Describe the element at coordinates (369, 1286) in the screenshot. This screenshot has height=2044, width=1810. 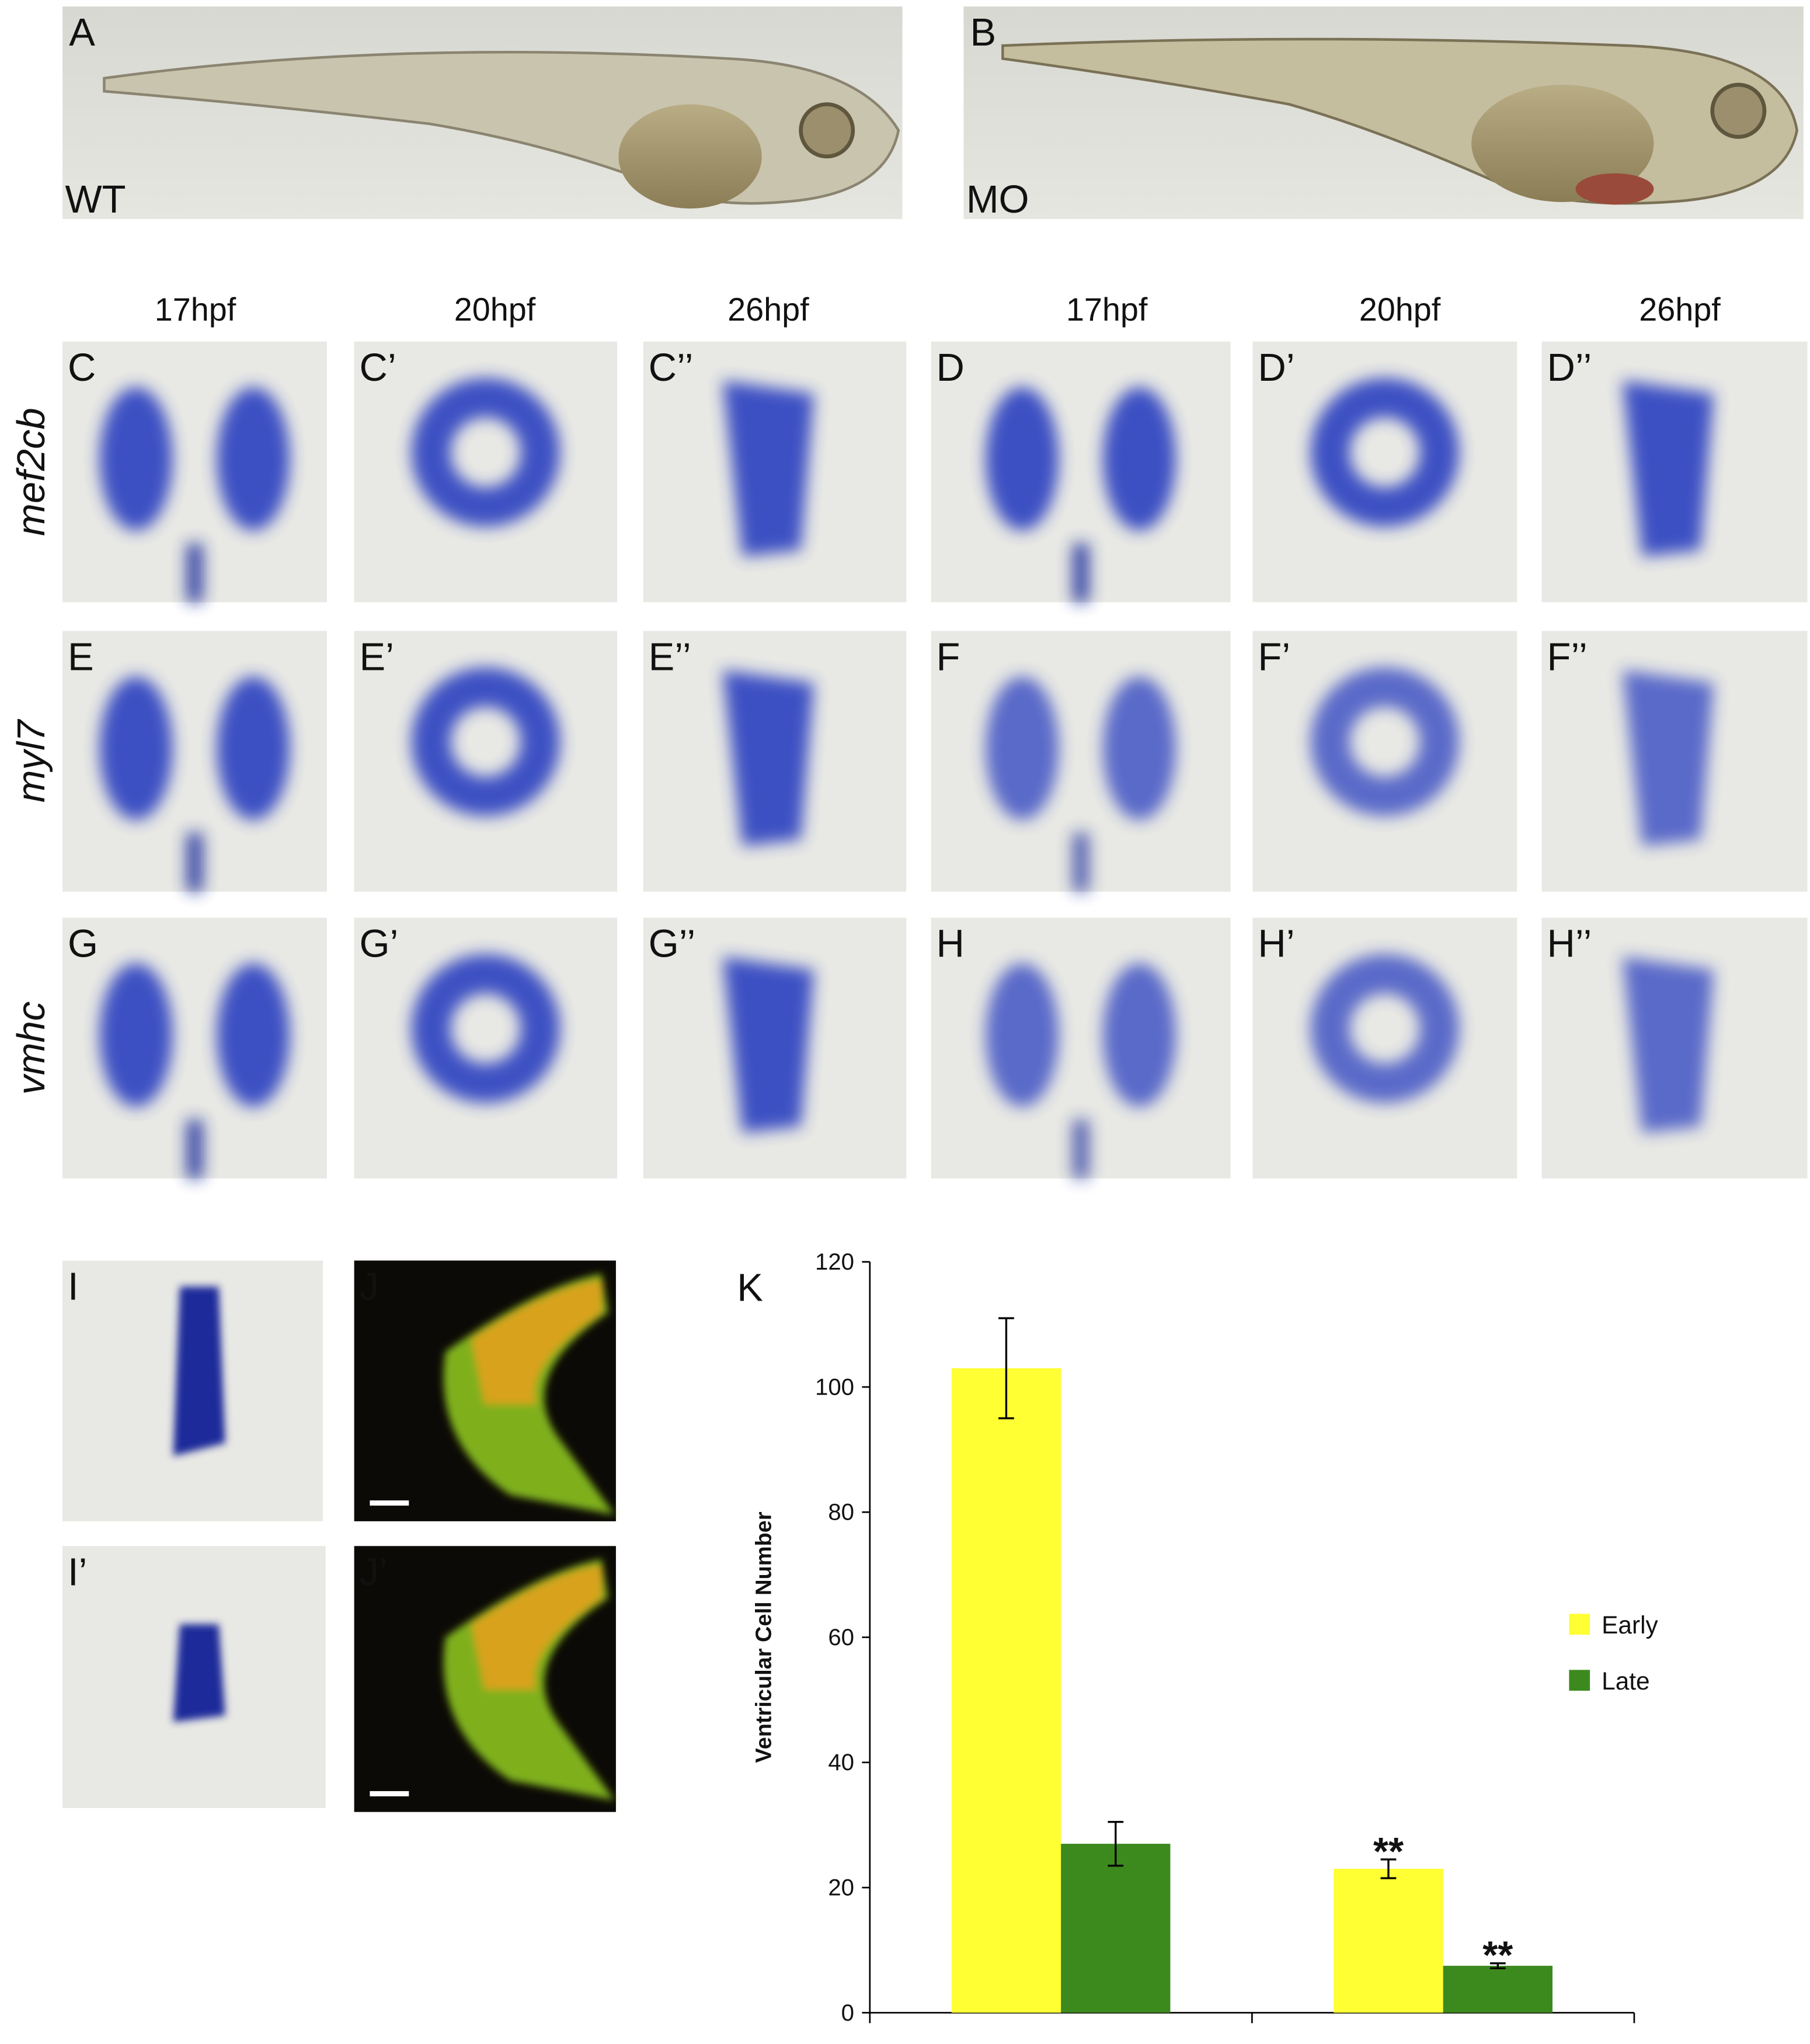
I see `panel-label: J` at that location.